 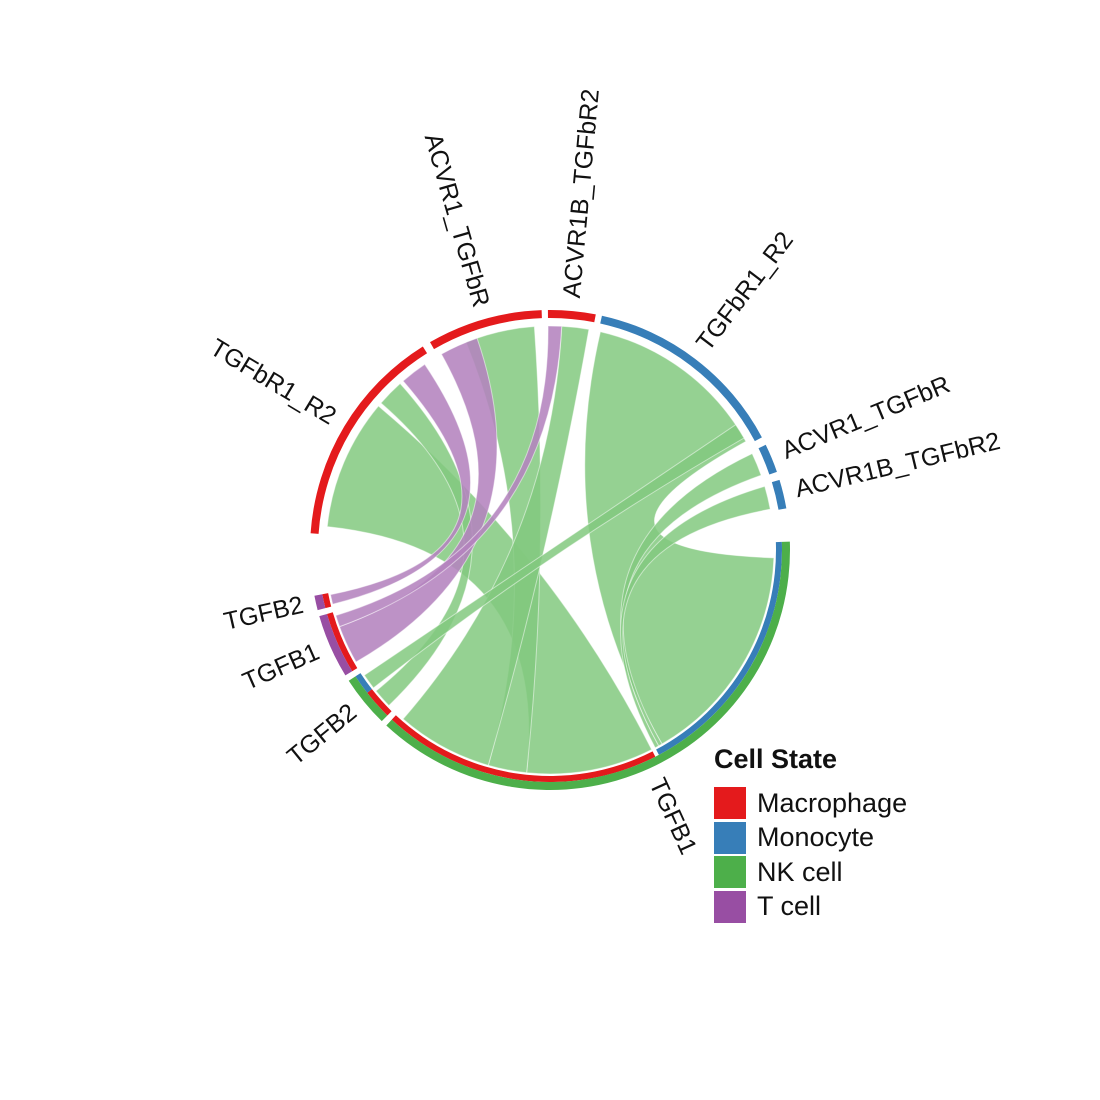 I want to click on legend-item-t-cell: T cell, so click(x=810, y=907).